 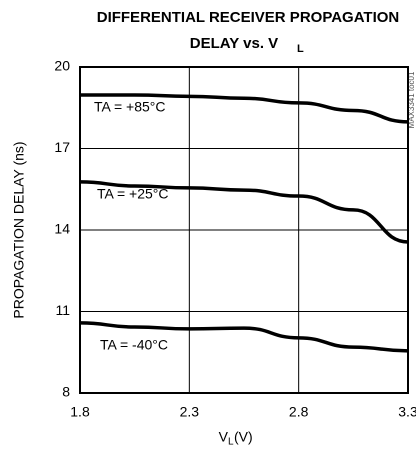 I want to click on x-axis-label-unit: (V), so click(x=243, y=437).